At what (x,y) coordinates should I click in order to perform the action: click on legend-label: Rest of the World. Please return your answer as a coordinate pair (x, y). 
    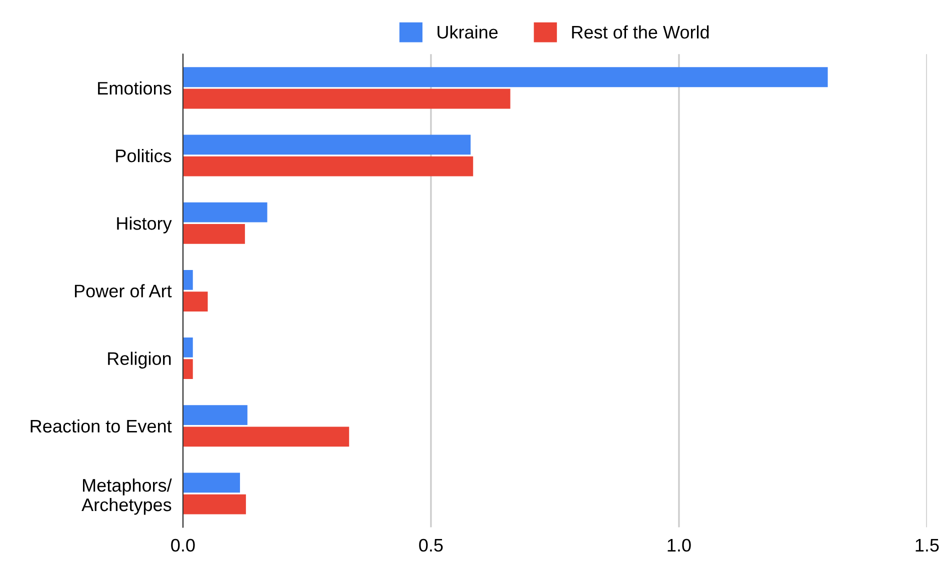
    Looking at the image, I should click on (640, 32).